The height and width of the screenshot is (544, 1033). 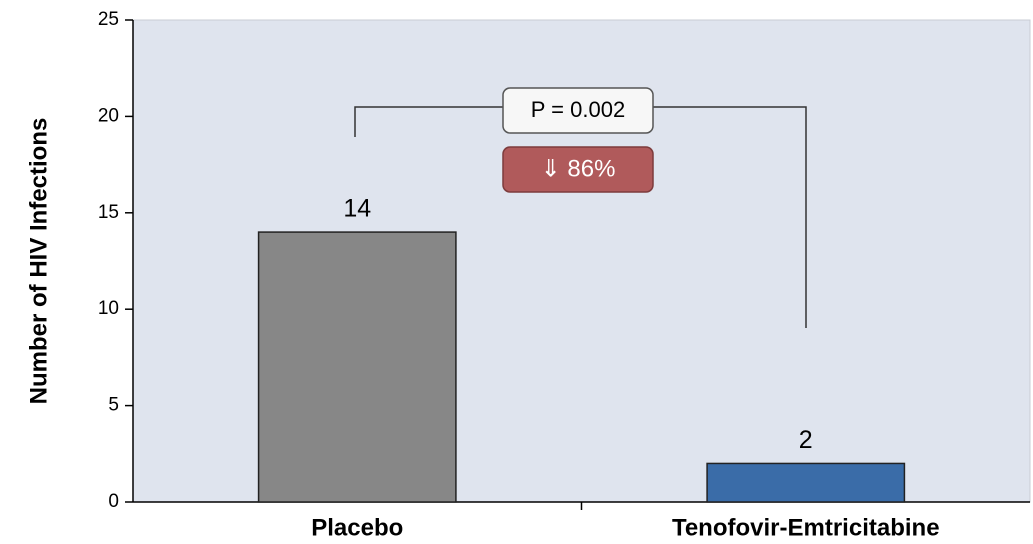 What do you see at coordinates (108, 212) in the screenshot?
I see `y-tick-label: 15` at bounding box center [108, 212].